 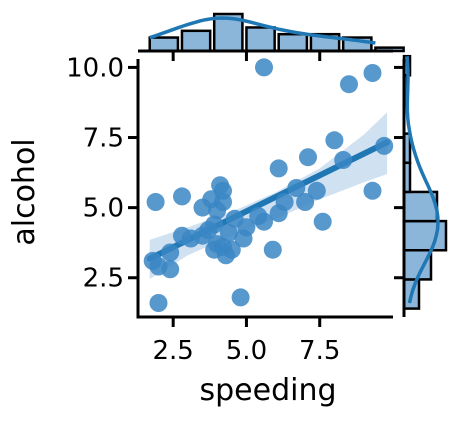 What do you see at coordinates (246, 351) in the screenshot?
I see `x-tick-label: 5.0` at bounding box center [246, 351].